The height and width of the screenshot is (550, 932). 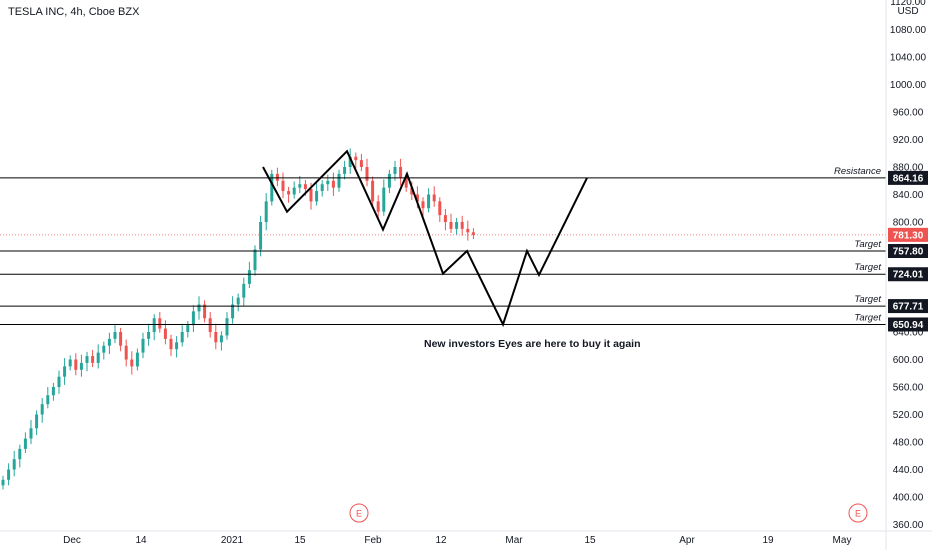 I want to click on chart-title: TESLA INC, 4h, Cboe BZX, so click(x=74, y=12).